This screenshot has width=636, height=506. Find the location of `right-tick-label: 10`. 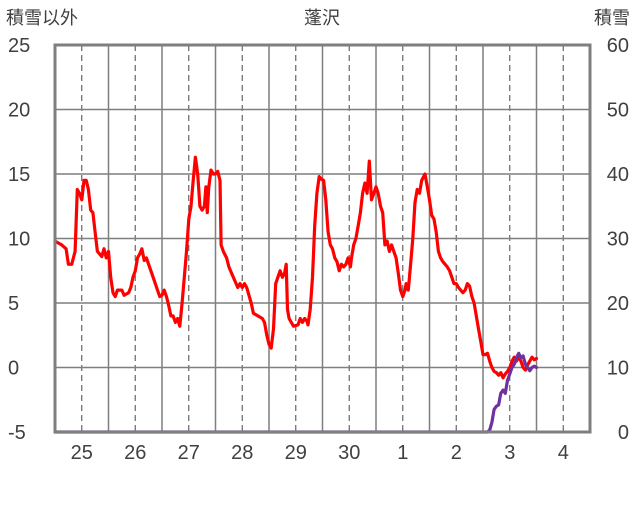

right-tick-label: 10 is located at coordinates (618, 369).